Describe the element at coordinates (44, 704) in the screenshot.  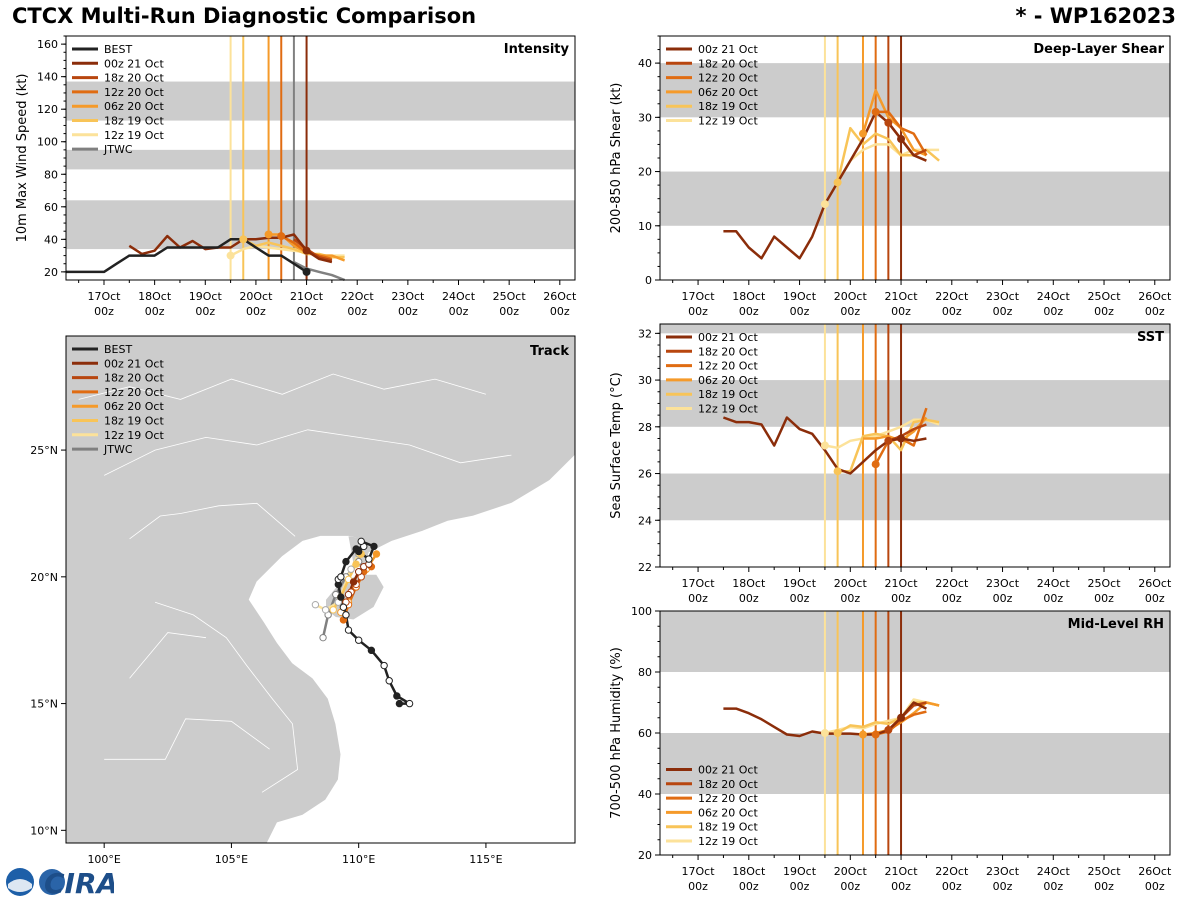
I see `lat-tick-label: 15°N` at that location.